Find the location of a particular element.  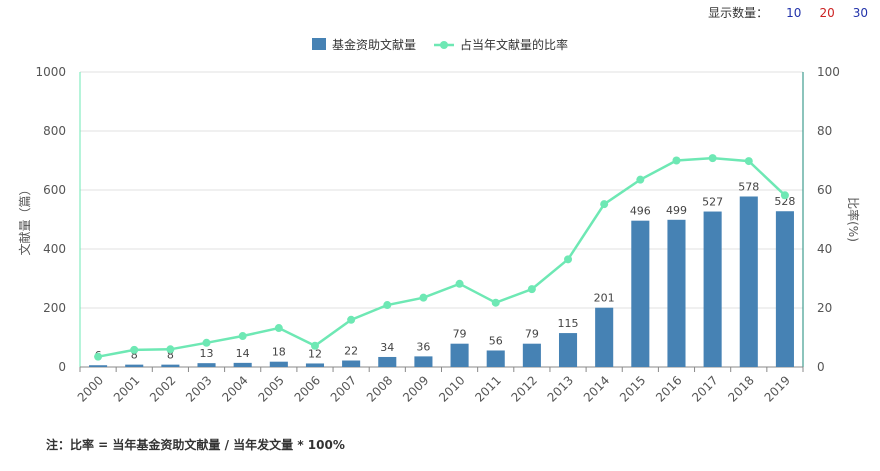

display-count-20: 20 is located at coordinates (827, 12).